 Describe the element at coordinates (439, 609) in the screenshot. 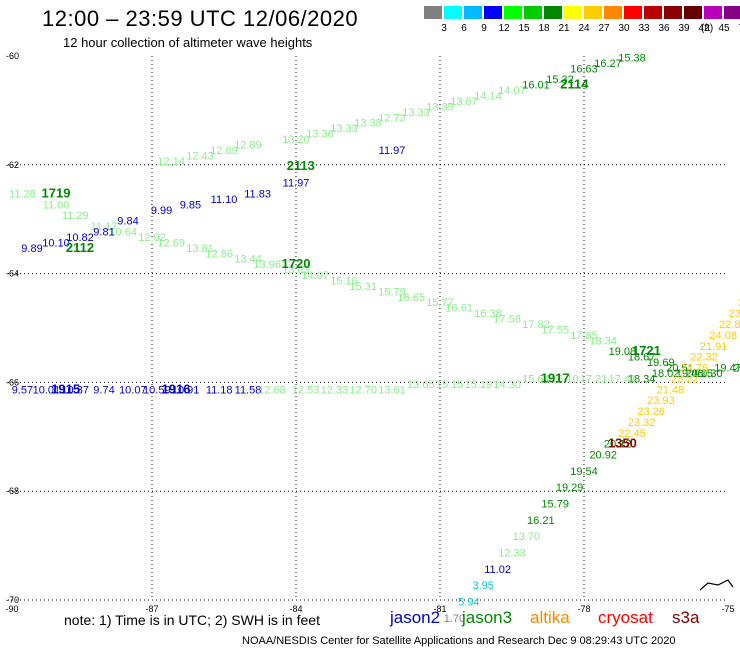

I see `longitude-label: -81` at that location.